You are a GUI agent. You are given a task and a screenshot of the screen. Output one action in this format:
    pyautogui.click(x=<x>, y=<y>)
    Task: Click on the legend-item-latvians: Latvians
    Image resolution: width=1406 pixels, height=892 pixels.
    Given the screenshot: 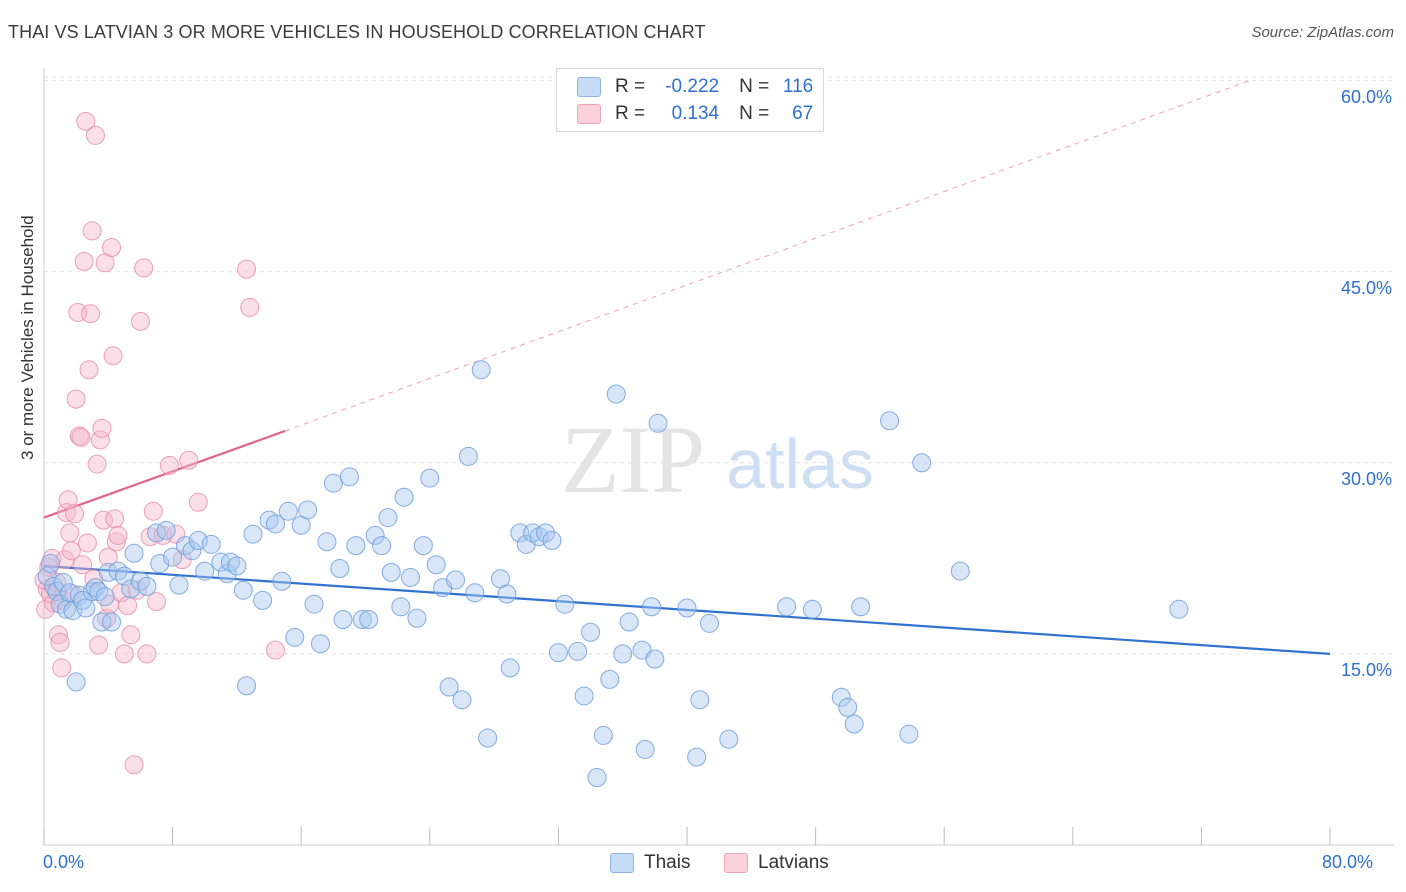 What is the action you would take?
    pyautogui.click(x=776, y=863)
    